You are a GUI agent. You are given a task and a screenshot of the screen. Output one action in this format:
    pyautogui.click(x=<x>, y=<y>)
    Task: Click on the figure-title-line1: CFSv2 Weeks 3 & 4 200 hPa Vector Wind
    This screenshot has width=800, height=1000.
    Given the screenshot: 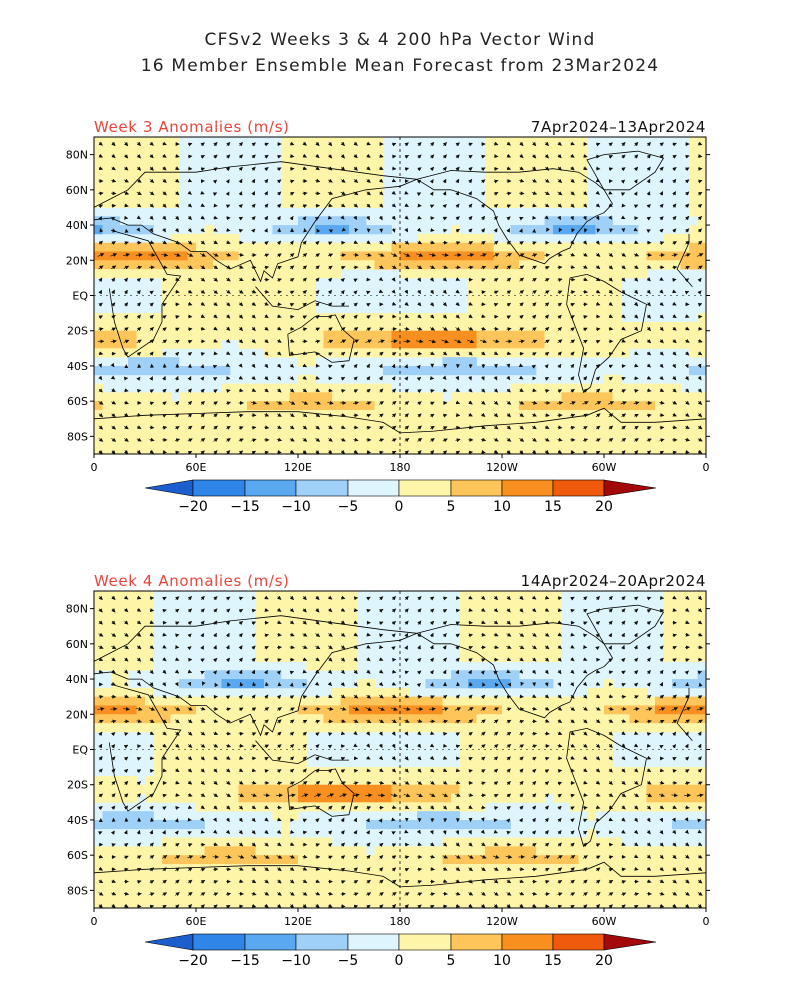 What is the action you would take?
    pyautogui.click(x=400, y=40)
    